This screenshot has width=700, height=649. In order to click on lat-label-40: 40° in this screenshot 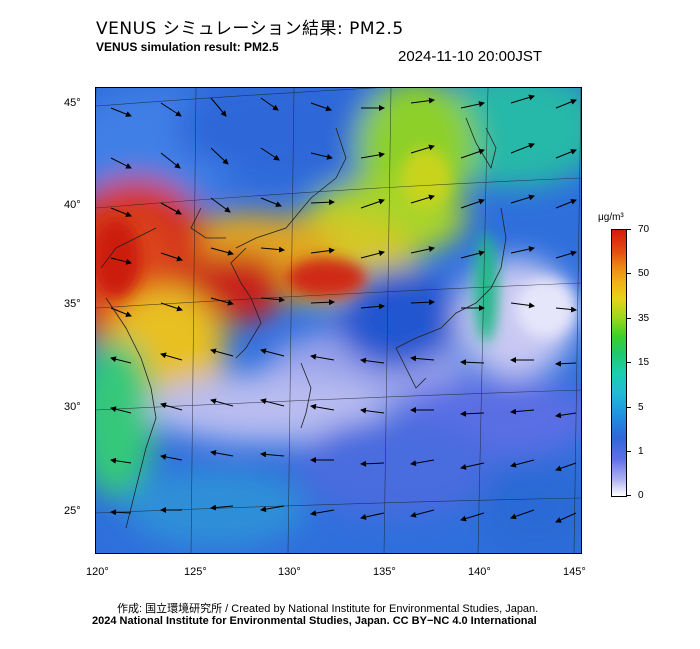, I will do `click(72, 205)`.